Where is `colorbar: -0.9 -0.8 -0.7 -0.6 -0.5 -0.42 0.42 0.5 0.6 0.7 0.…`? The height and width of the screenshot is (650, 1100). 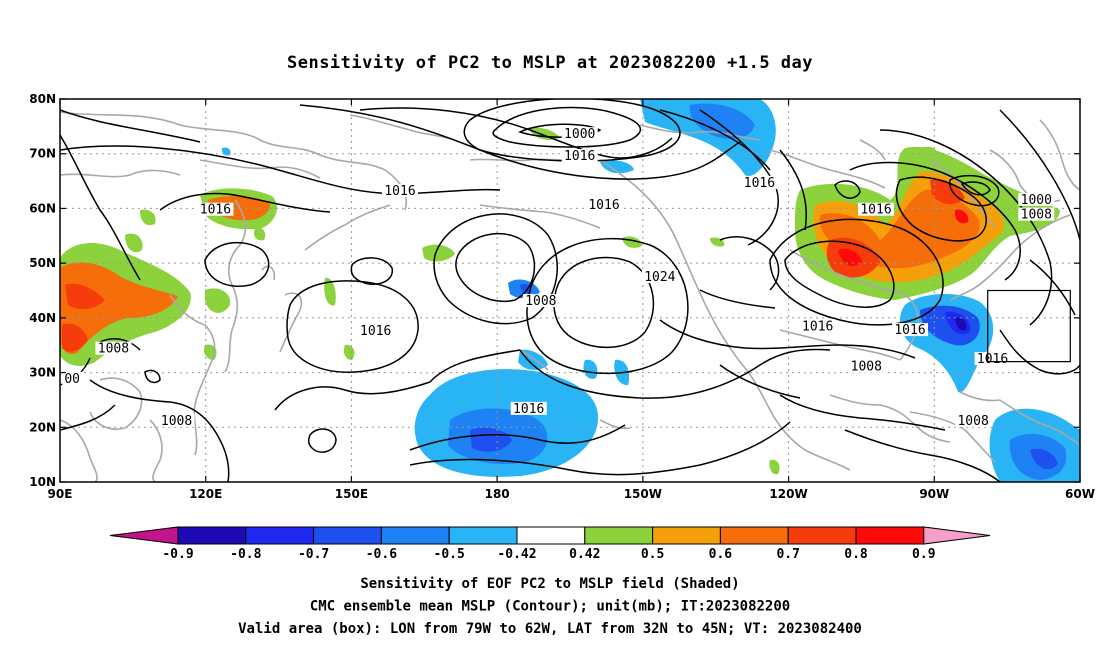
colorbar: -0.9 -0.8 -0.7 -0.6 -0.5 -0.42 0.42 0.5 0.6 0.7 0.… is located at coordinates (550, 544).